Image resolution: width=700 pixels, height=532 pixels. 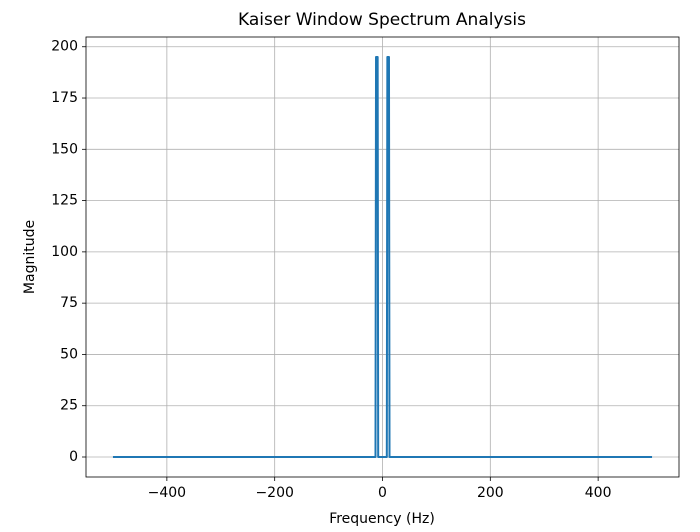 What do you see at coordinates (73, 457) in the screenshot?
I see `y-tick-label: 0` at bounding box center [73, 457].